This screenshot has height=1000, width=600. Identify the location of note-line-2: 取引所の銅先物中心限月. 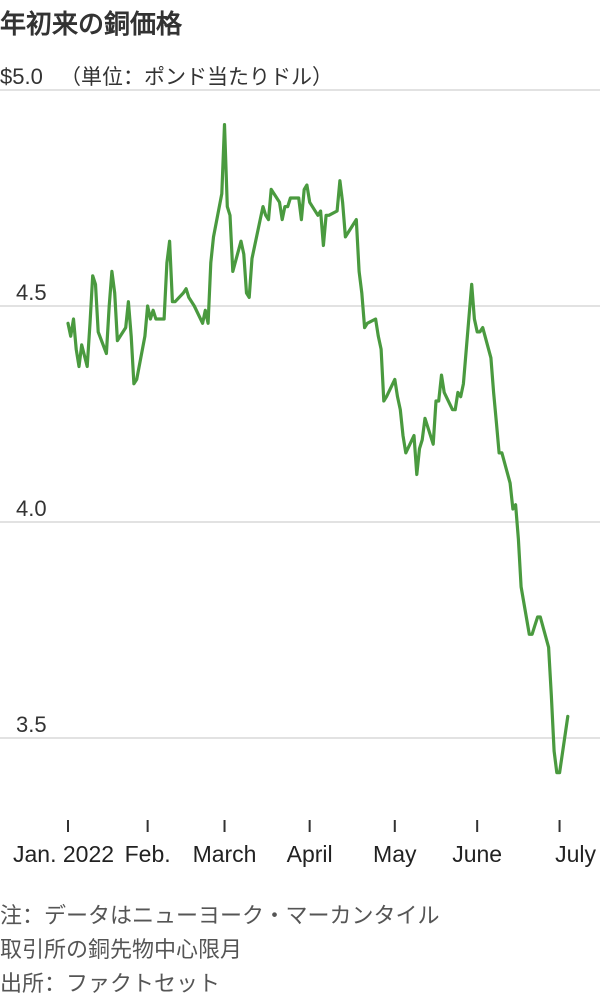
(121, 950).